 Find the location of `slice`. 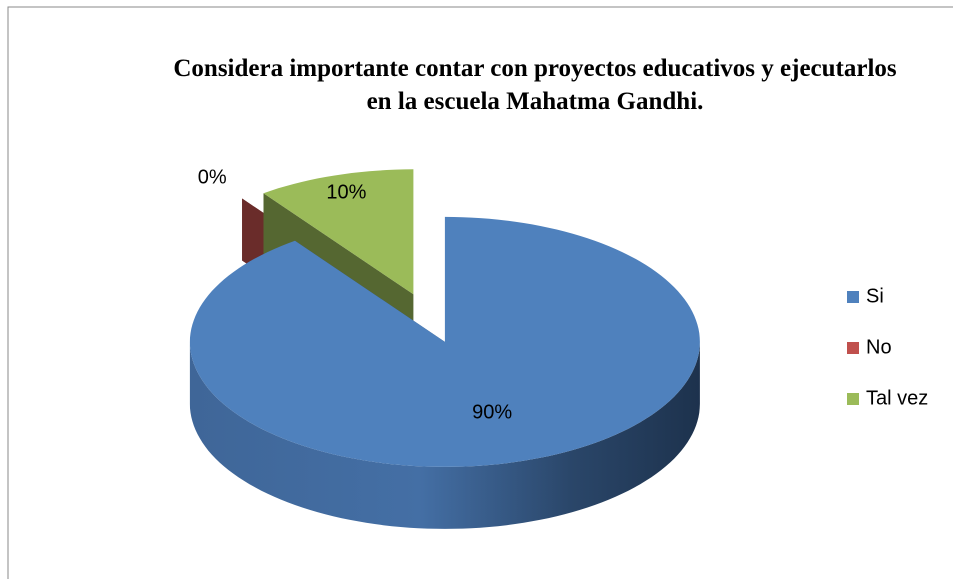

slice is located at coordinates (338, 232).